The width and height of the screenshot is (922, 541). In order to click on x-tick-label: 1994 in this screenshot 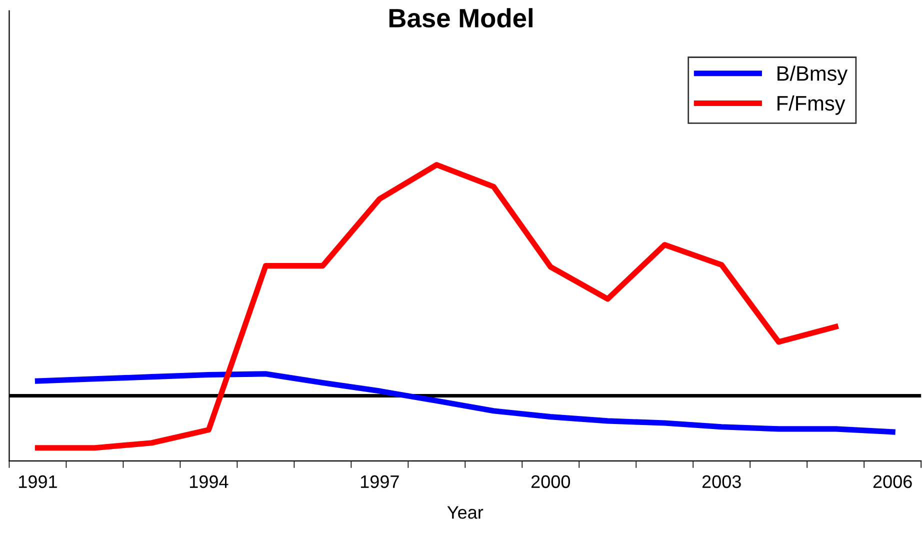, I will do `click(209, 481)`.